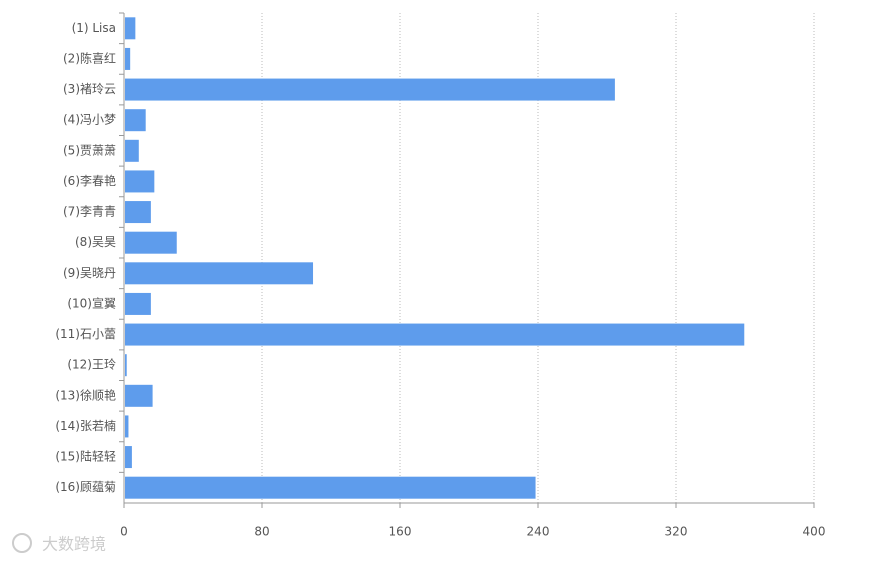 Image resolution: width=879 pixels, height=561 pixels. I want to click on x-tick-label: 240, so click(538, 532).